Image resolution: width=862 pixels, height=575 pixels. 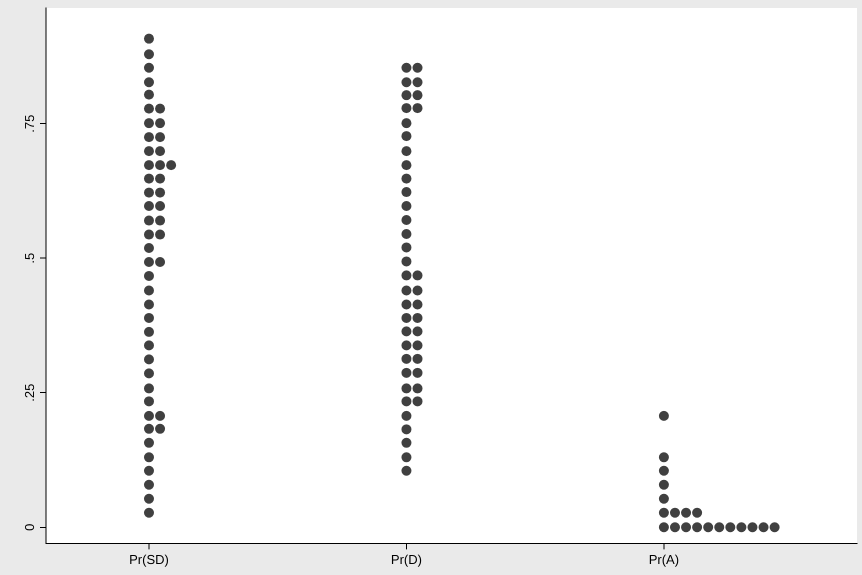 I want to click on y-tick-label: .25, so click(x=30, y=393).